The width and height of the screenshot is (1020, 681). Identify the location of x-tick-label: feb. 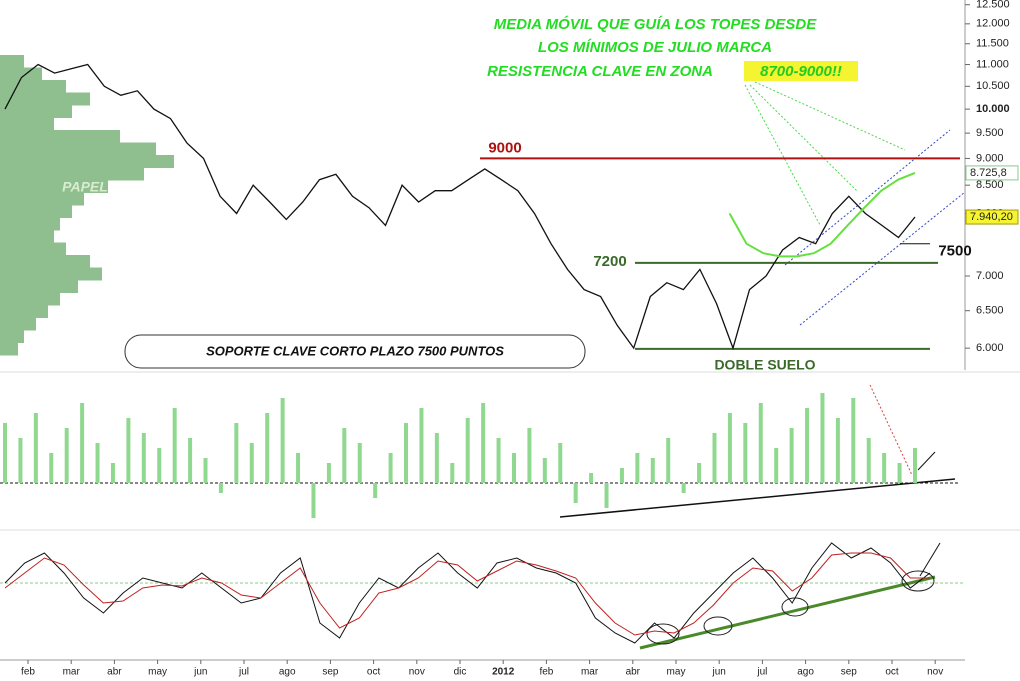
(28, 672).